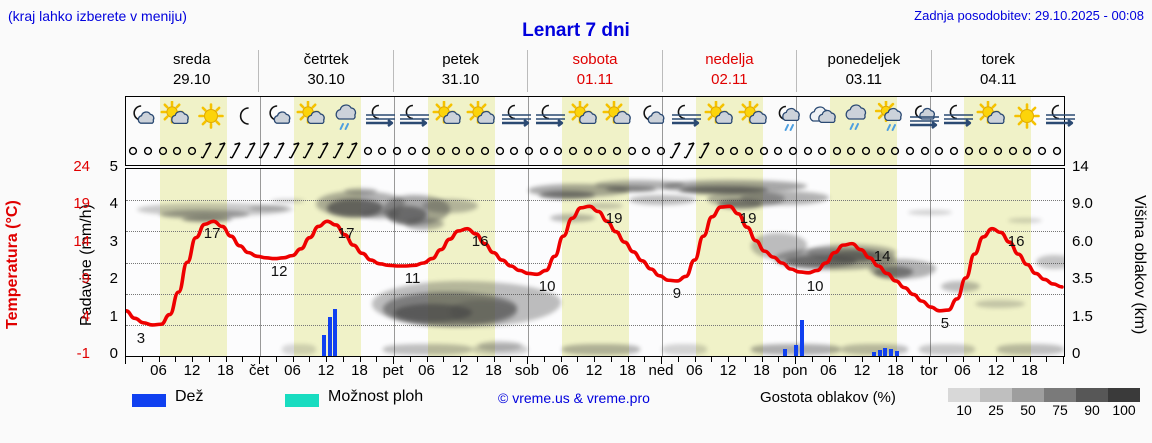  I want to click on temperature-label: 16, so click(1016, 241).